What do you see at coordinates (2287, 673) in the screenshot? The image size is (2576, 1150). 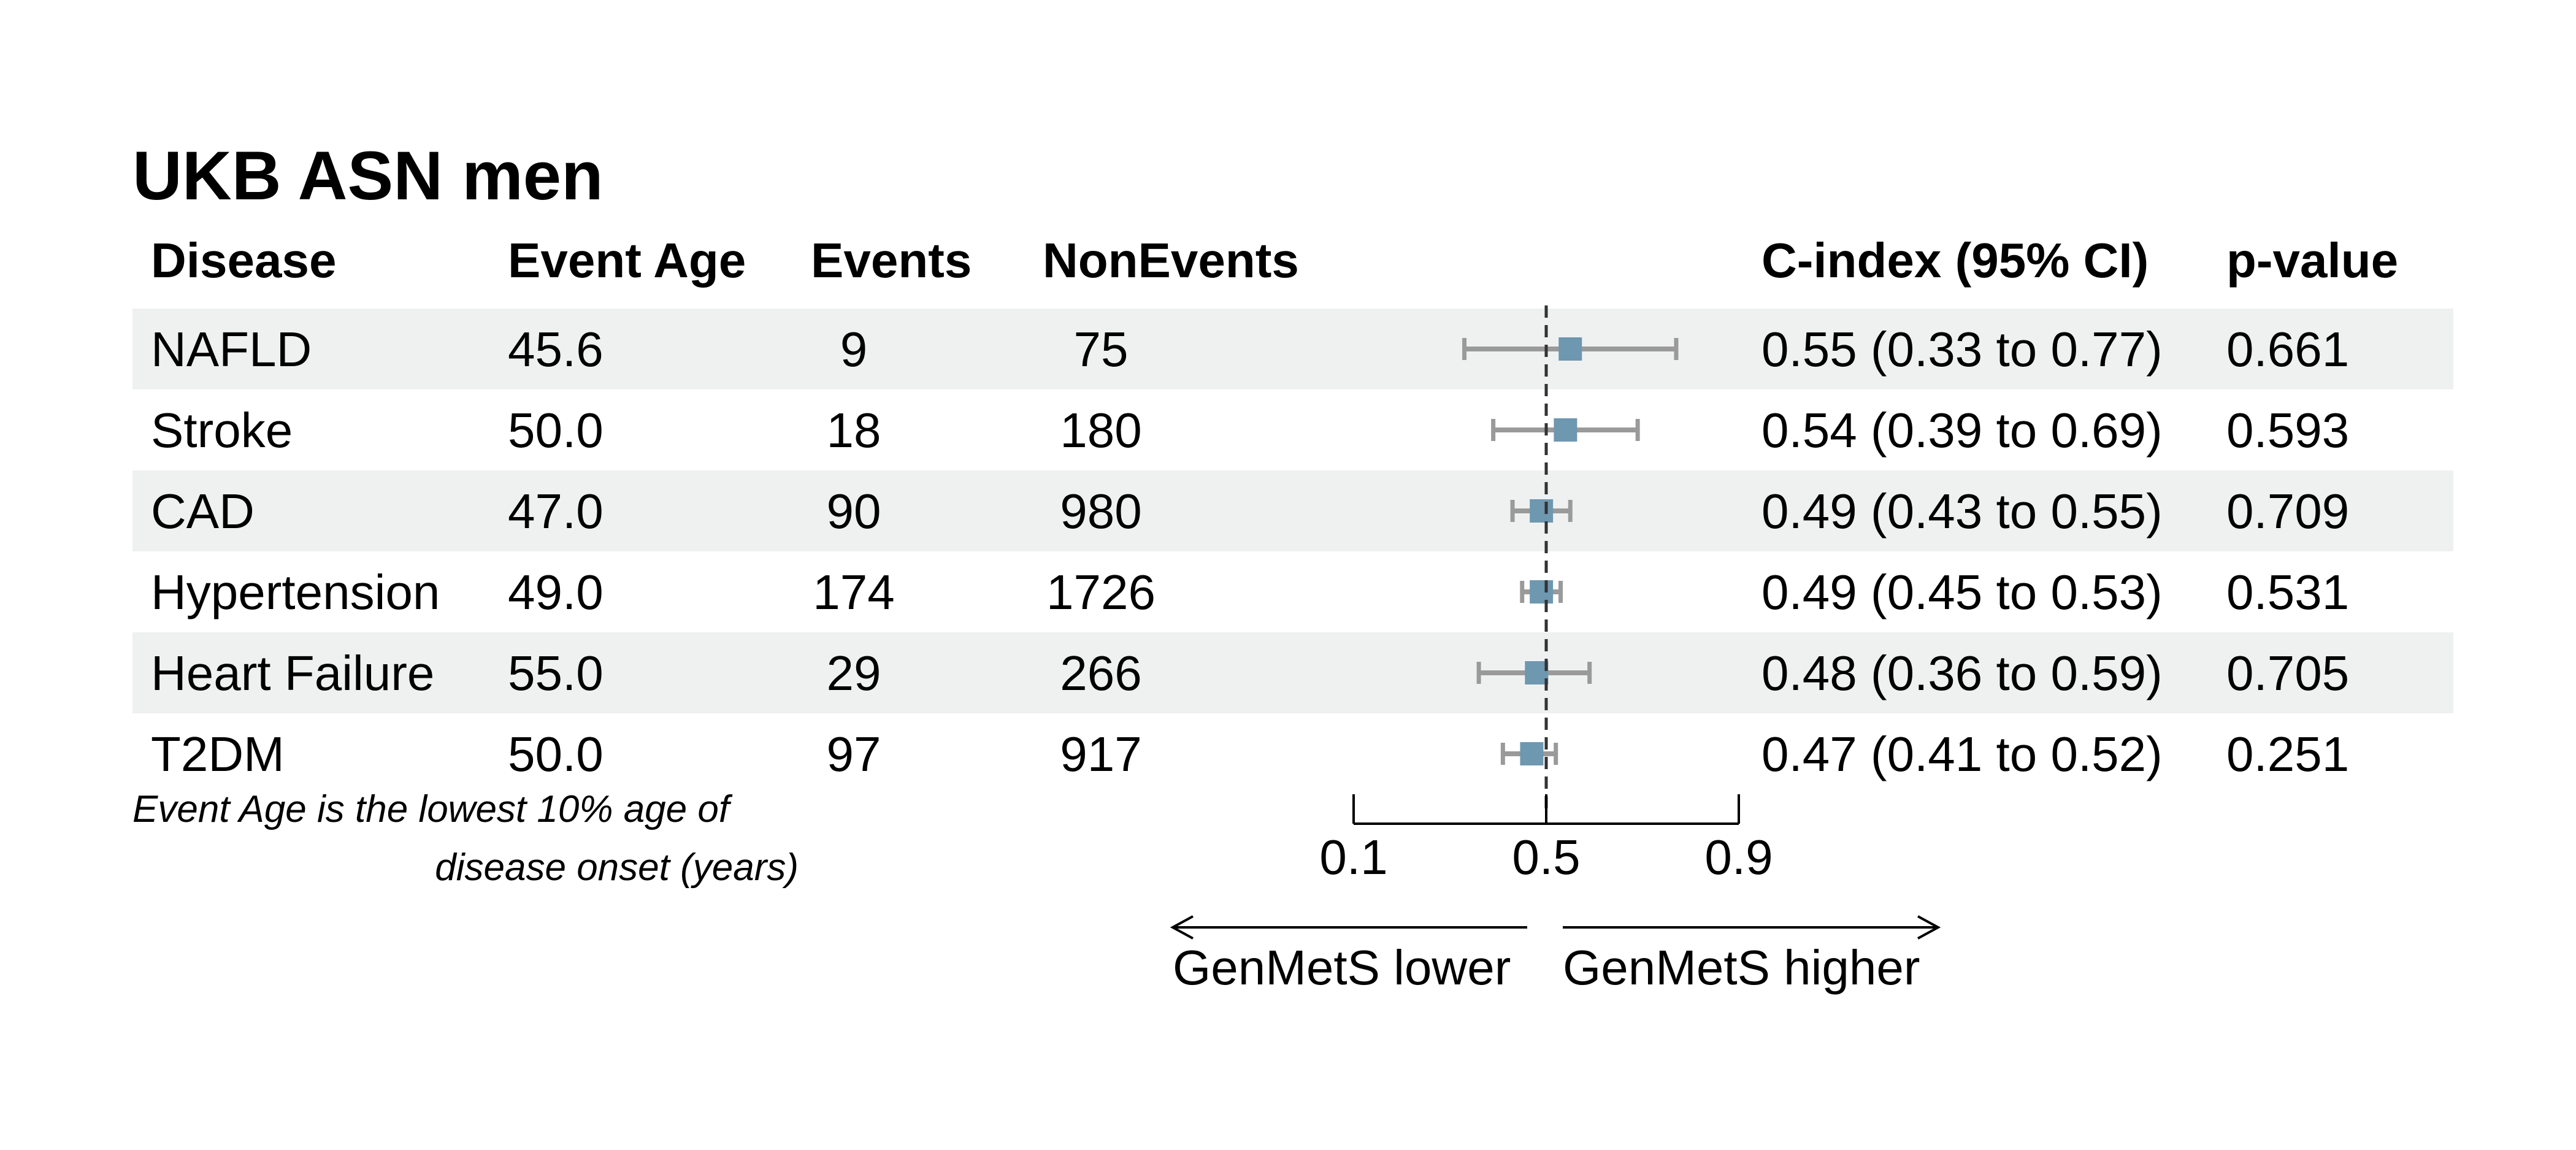 I see `cell-pvalue: 0.705` at bounding box center [2287, 673].